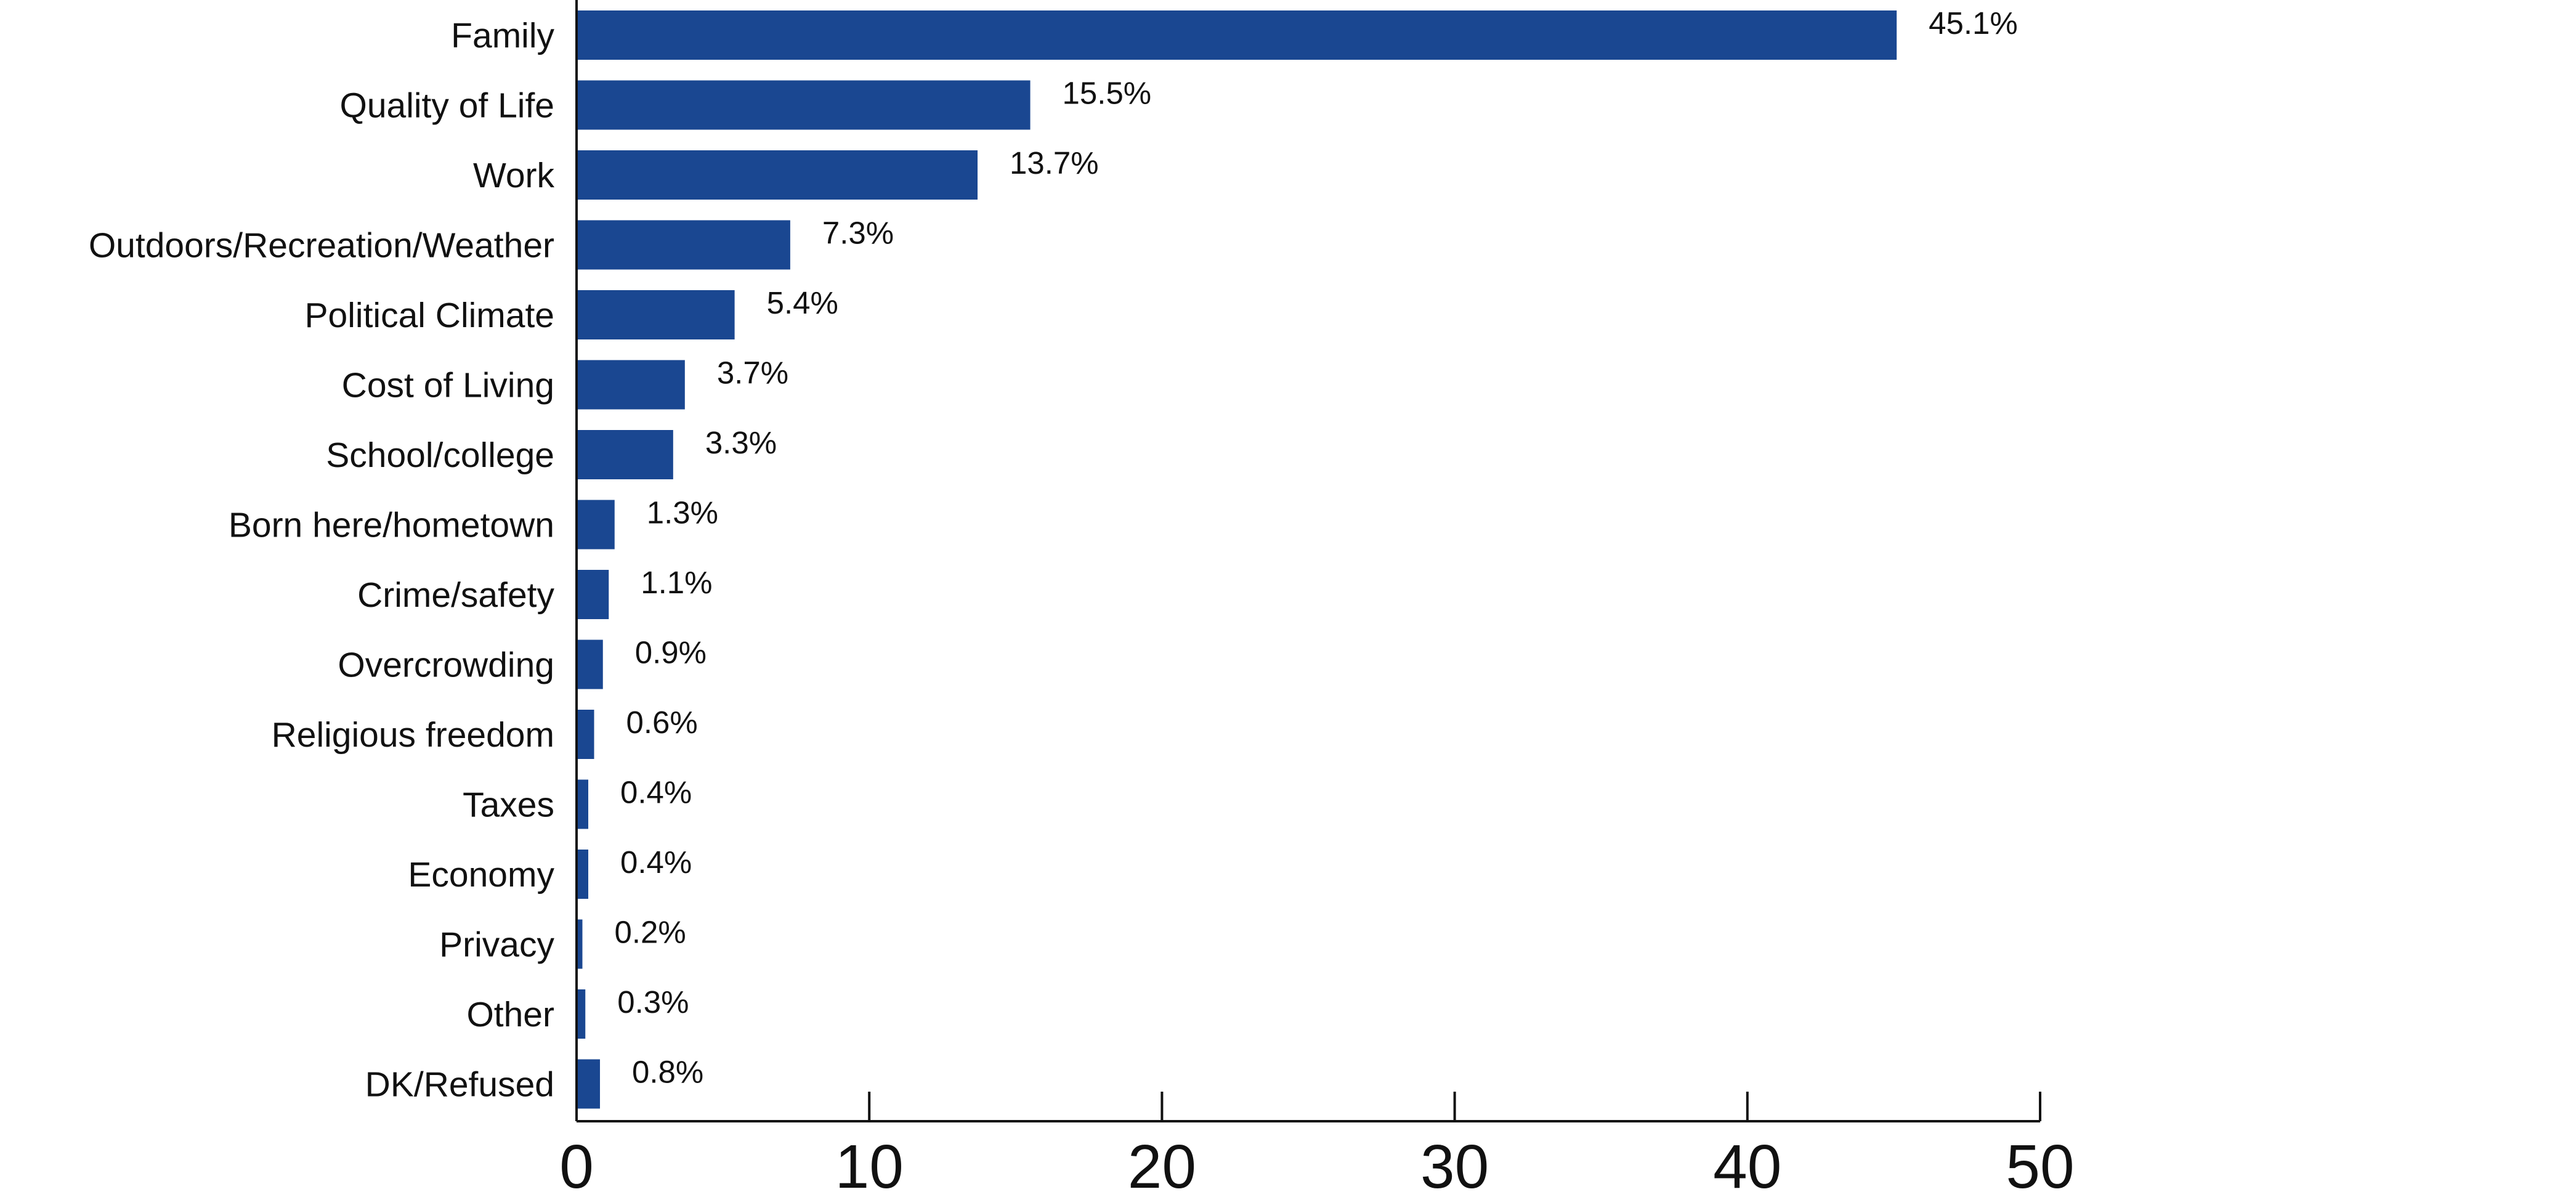  What do you see at coordinates (682, 513) in the screenshot?
I see `value-label-born-here-hometown: 1.3%` at bounding box center [682, 513].